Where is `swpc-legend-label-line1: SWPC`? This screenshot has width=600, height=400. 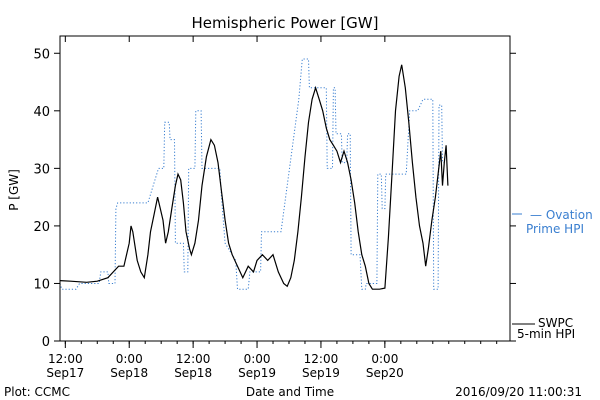 swpc-legend-label-line1: SWPC is located at coordinates (555, 323).